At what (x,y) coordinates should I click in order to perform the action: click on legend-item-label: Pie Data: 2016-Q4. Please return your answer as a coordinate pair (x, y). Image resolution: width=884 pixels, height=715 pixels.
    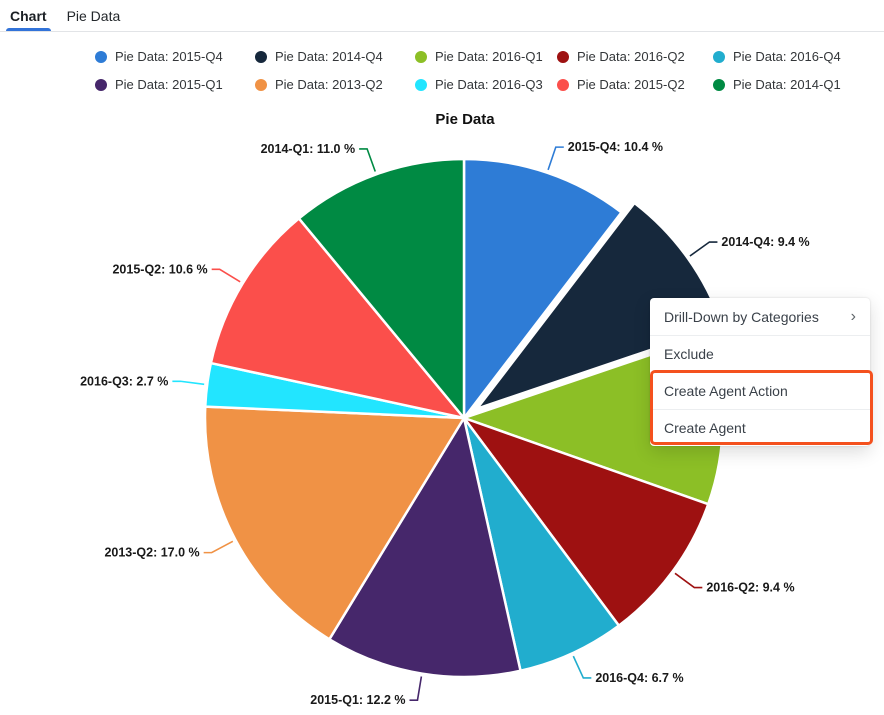
    Looking at the image, I should click on (787, 56).